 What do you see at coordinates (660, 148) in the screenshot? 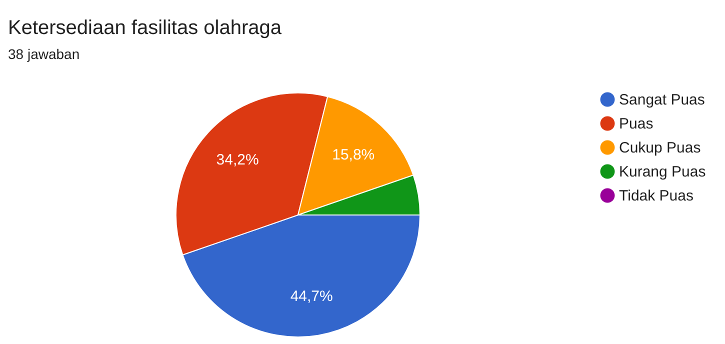
I see `legend-label: Cukup Puas` at bounding box center [660, 148].